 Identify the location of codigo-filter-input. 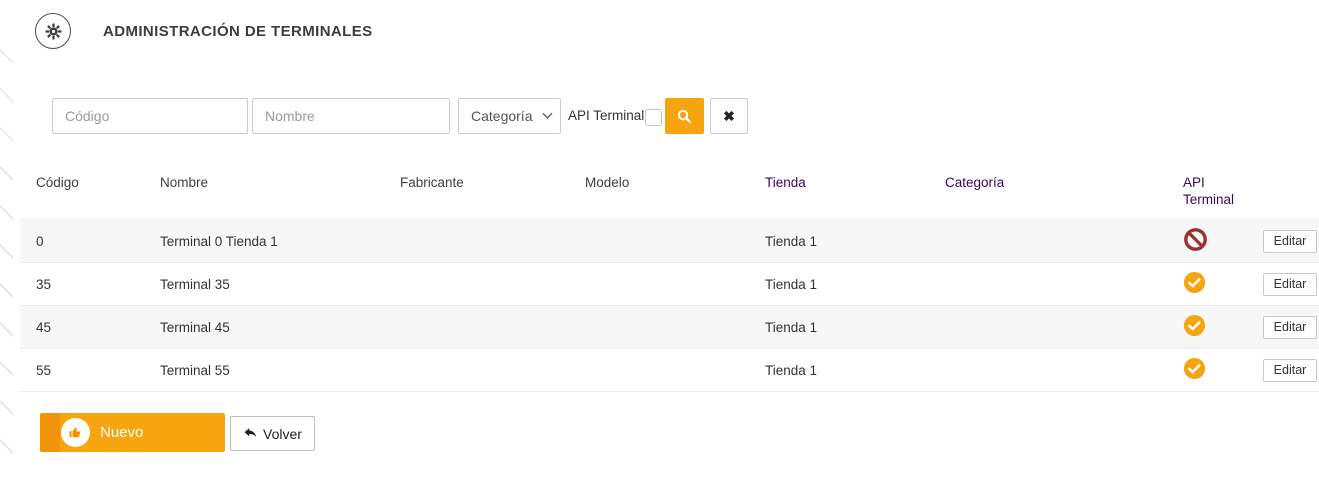
(150, 116).